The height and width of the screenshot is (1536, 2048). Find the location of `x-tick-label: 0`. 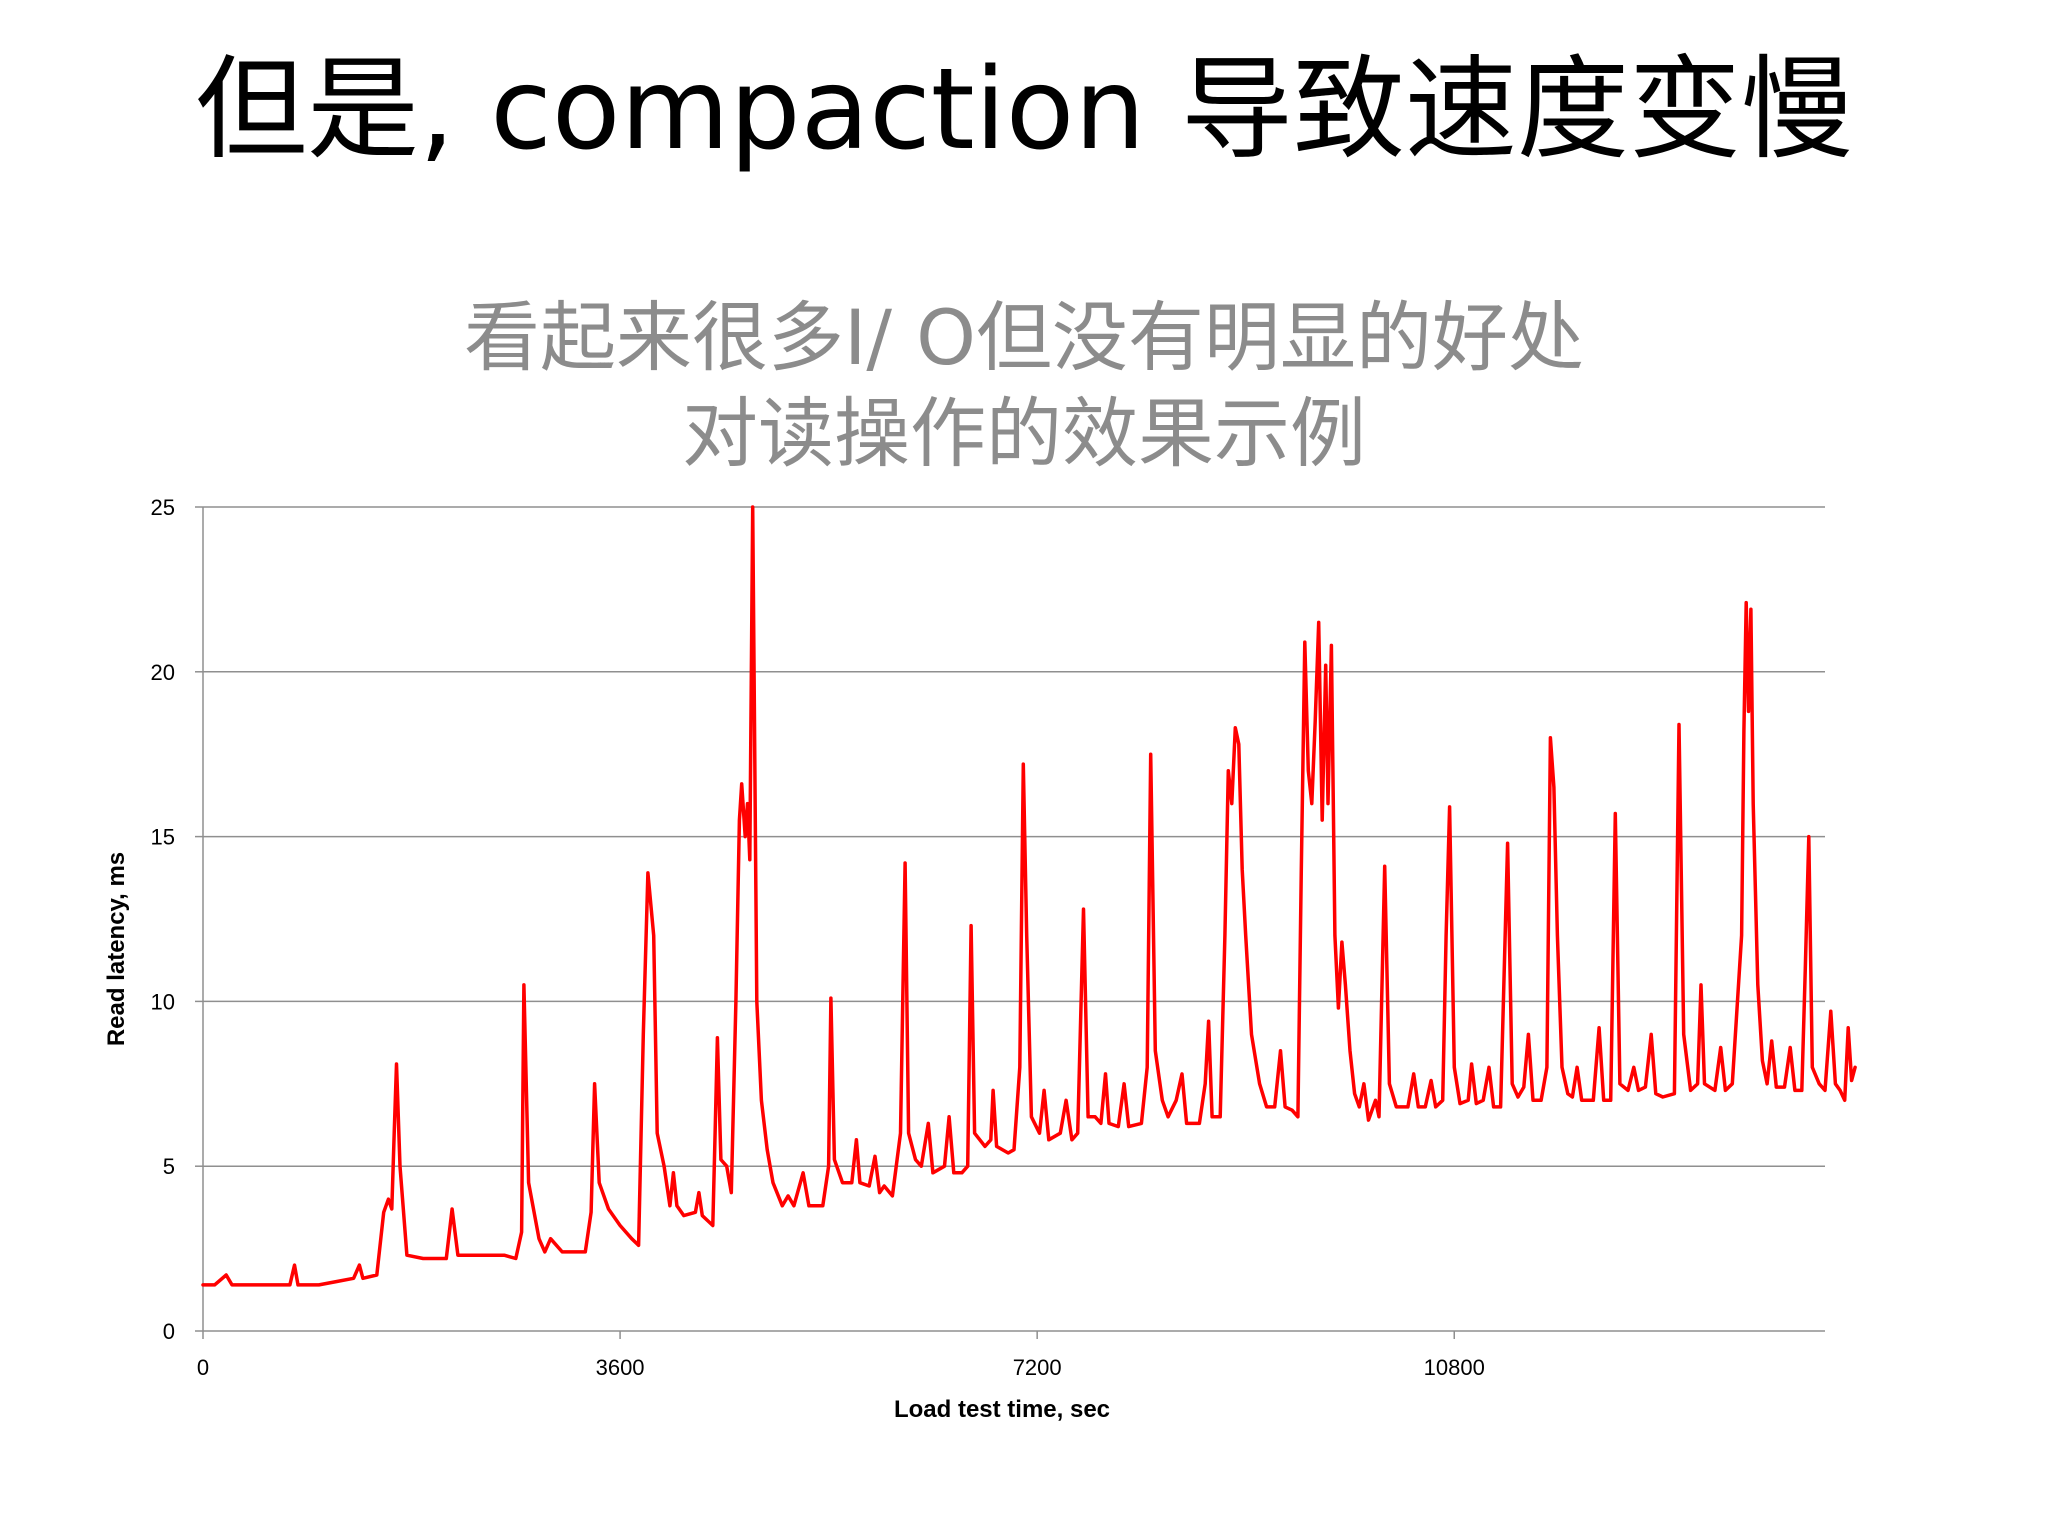

x-tick-label: 0 is located at coordinates (203, 1367).